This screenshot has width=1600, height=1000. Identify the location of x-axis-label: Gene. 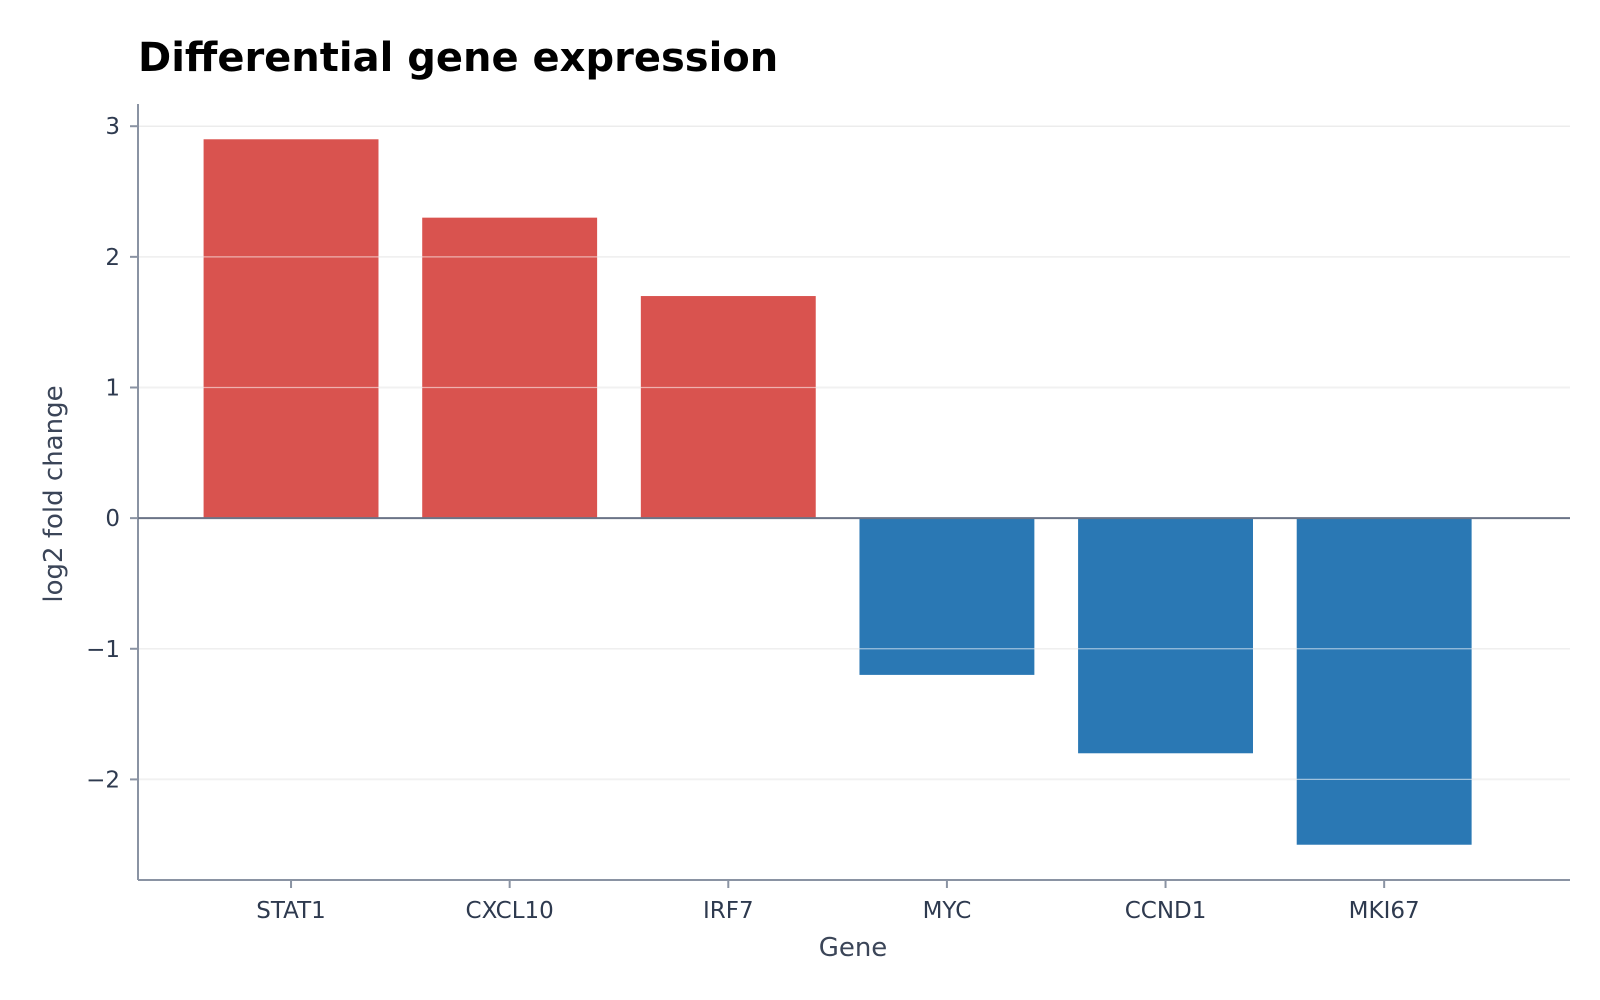
(853, 948).